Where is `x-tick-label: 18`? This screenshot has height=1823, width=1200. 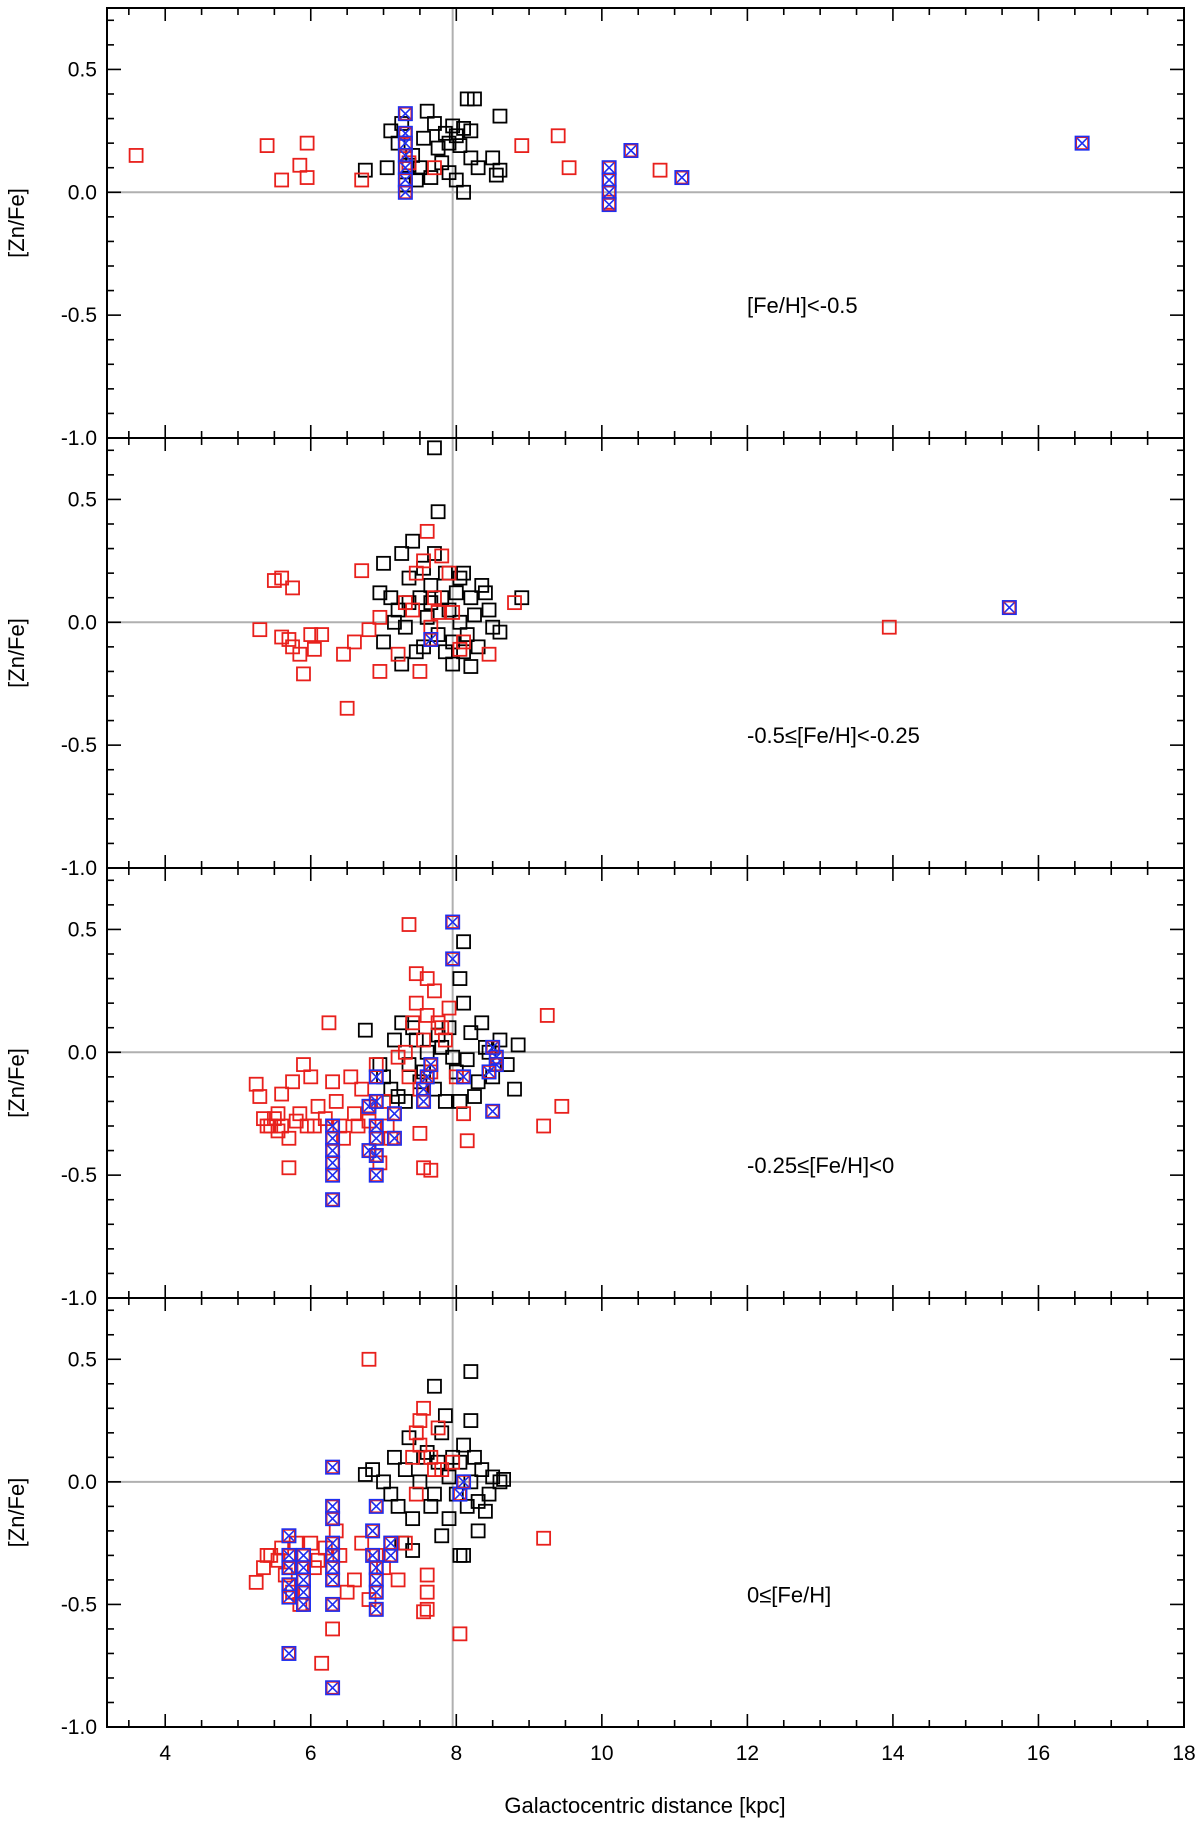 x-tick-label: 18 is located at coordinates (1183, 1753).